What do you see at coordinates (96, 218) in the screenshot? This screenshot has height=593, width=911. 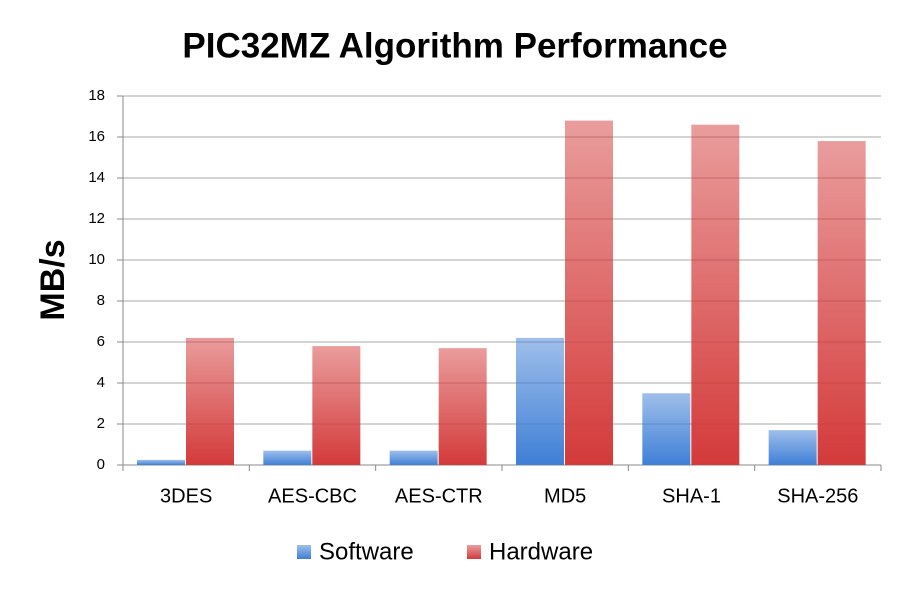 I see `y-tick-label: 12` at bounding box center [96, 218].